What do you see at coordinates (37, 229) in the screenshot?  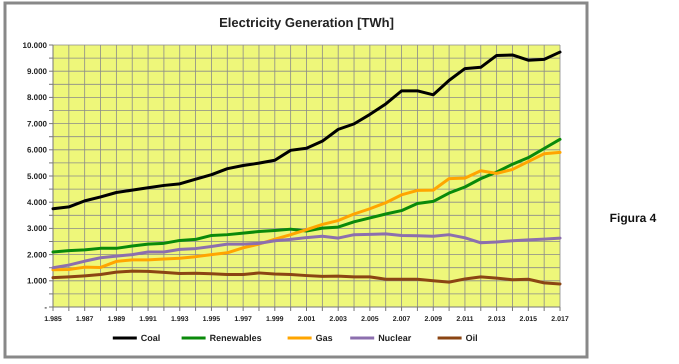 I see `y-tick-label: 3.000` at bounding box center [37, 229].